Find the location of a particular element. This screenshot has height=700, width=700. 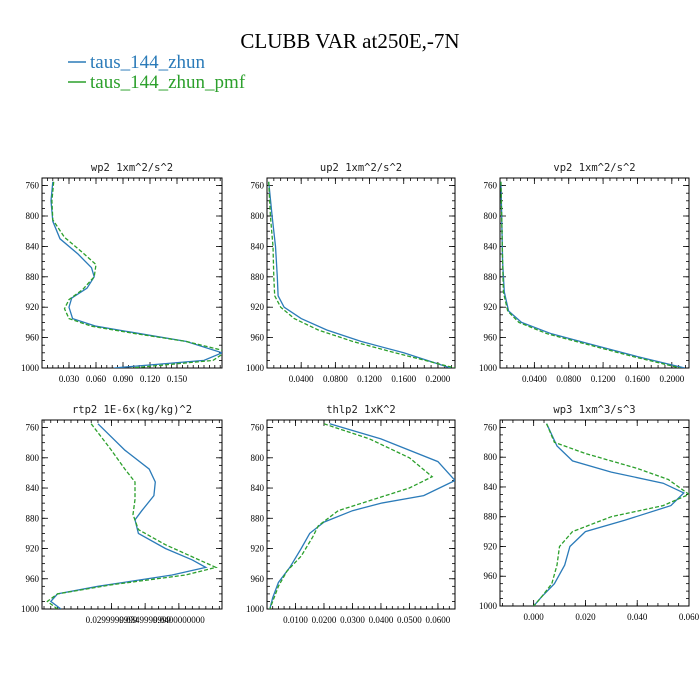

x-tick-label: 0.0200 is located at coordinates (324, 620).